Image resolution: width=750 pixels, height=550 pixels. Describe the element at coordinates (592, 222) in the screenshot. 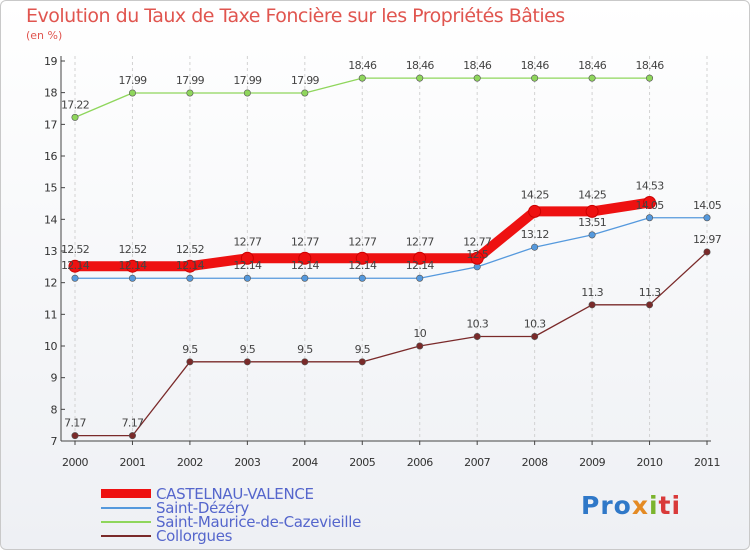

I see `data-label: 13.51` at that location.